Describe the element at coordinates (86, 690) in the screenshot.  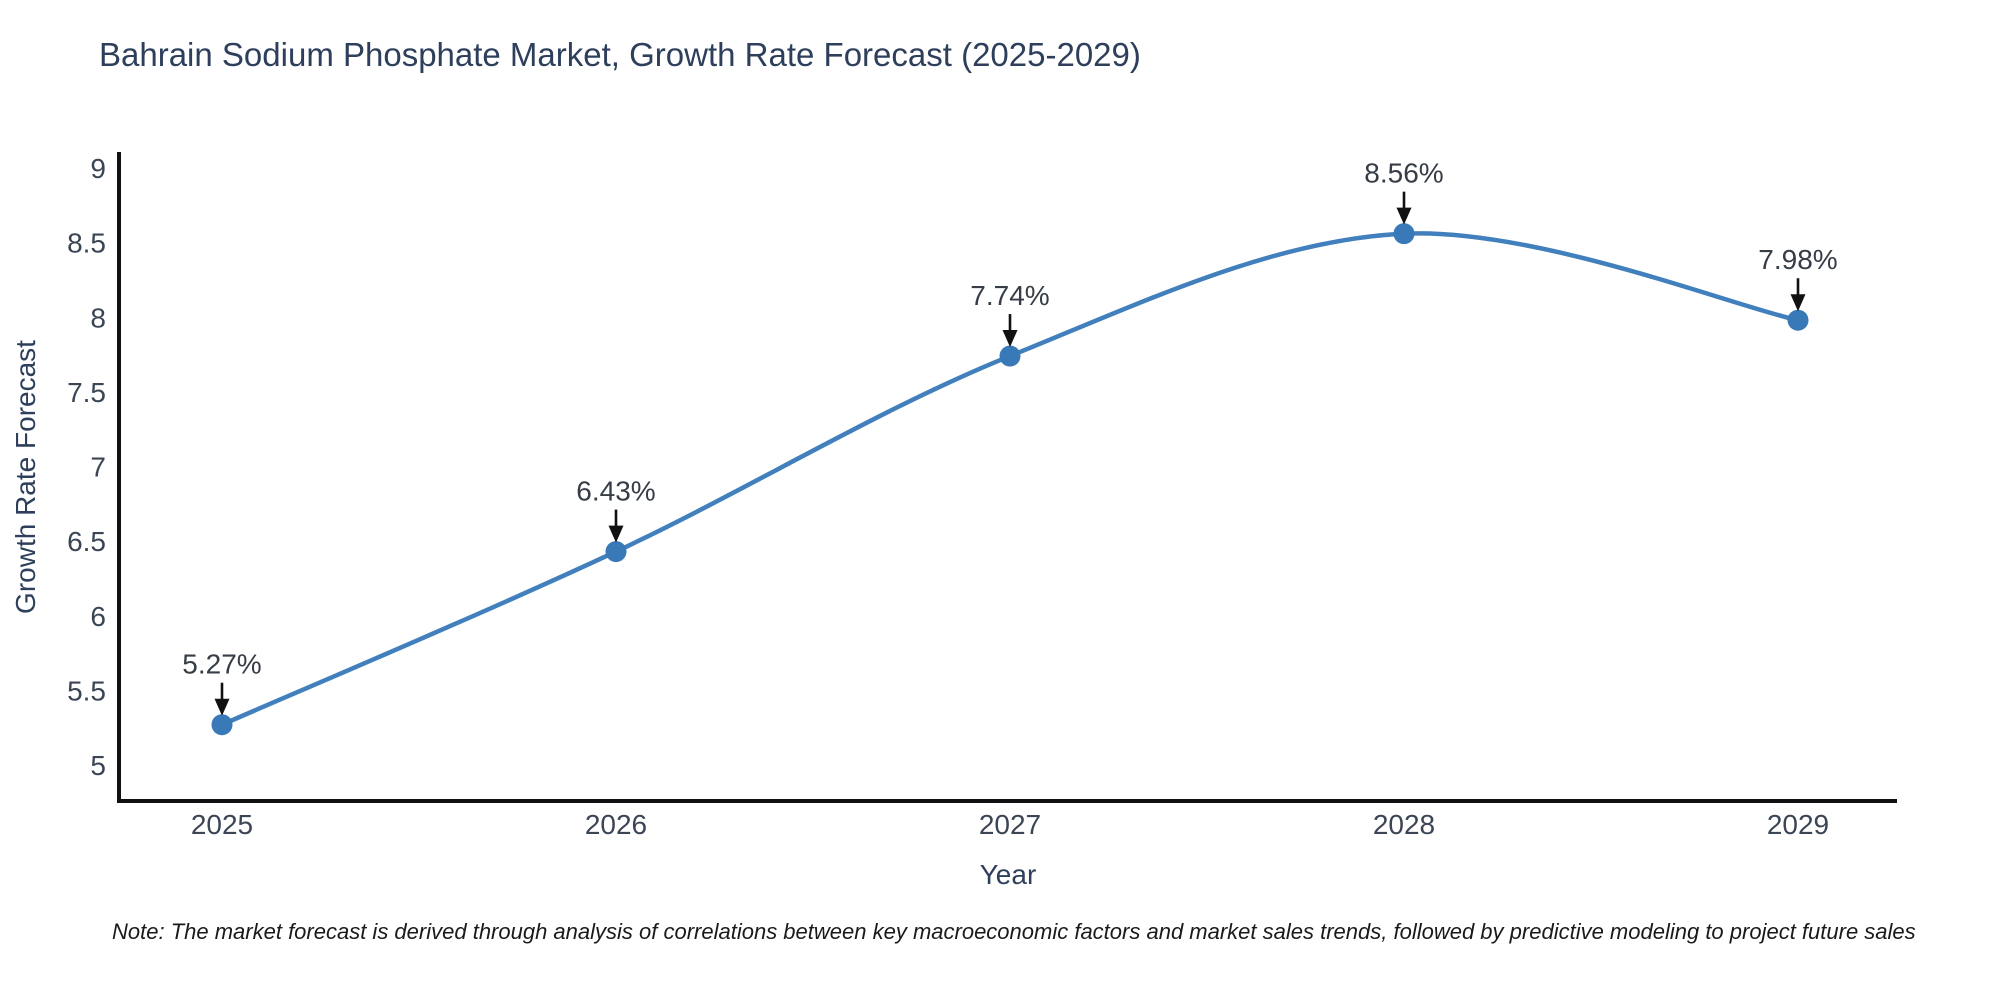
I see `y-tick-label: 5.5` at that location.